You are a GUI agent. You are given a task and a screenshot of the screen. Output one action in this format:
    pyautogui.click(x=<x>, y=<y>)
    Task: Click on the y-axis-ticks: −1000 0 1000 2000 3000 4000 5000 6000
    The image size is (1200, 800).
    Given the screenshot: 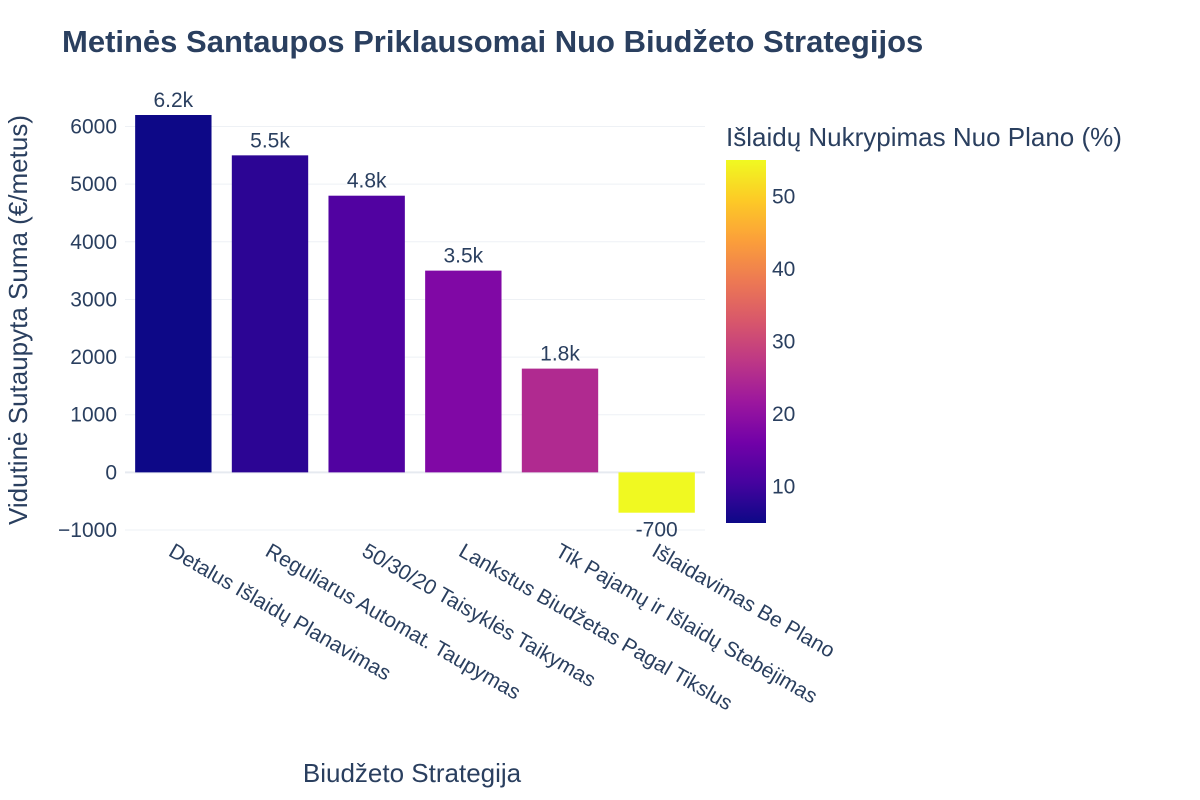 What is the action you would take?
    pyautogui.click(x=87, y=329)
    